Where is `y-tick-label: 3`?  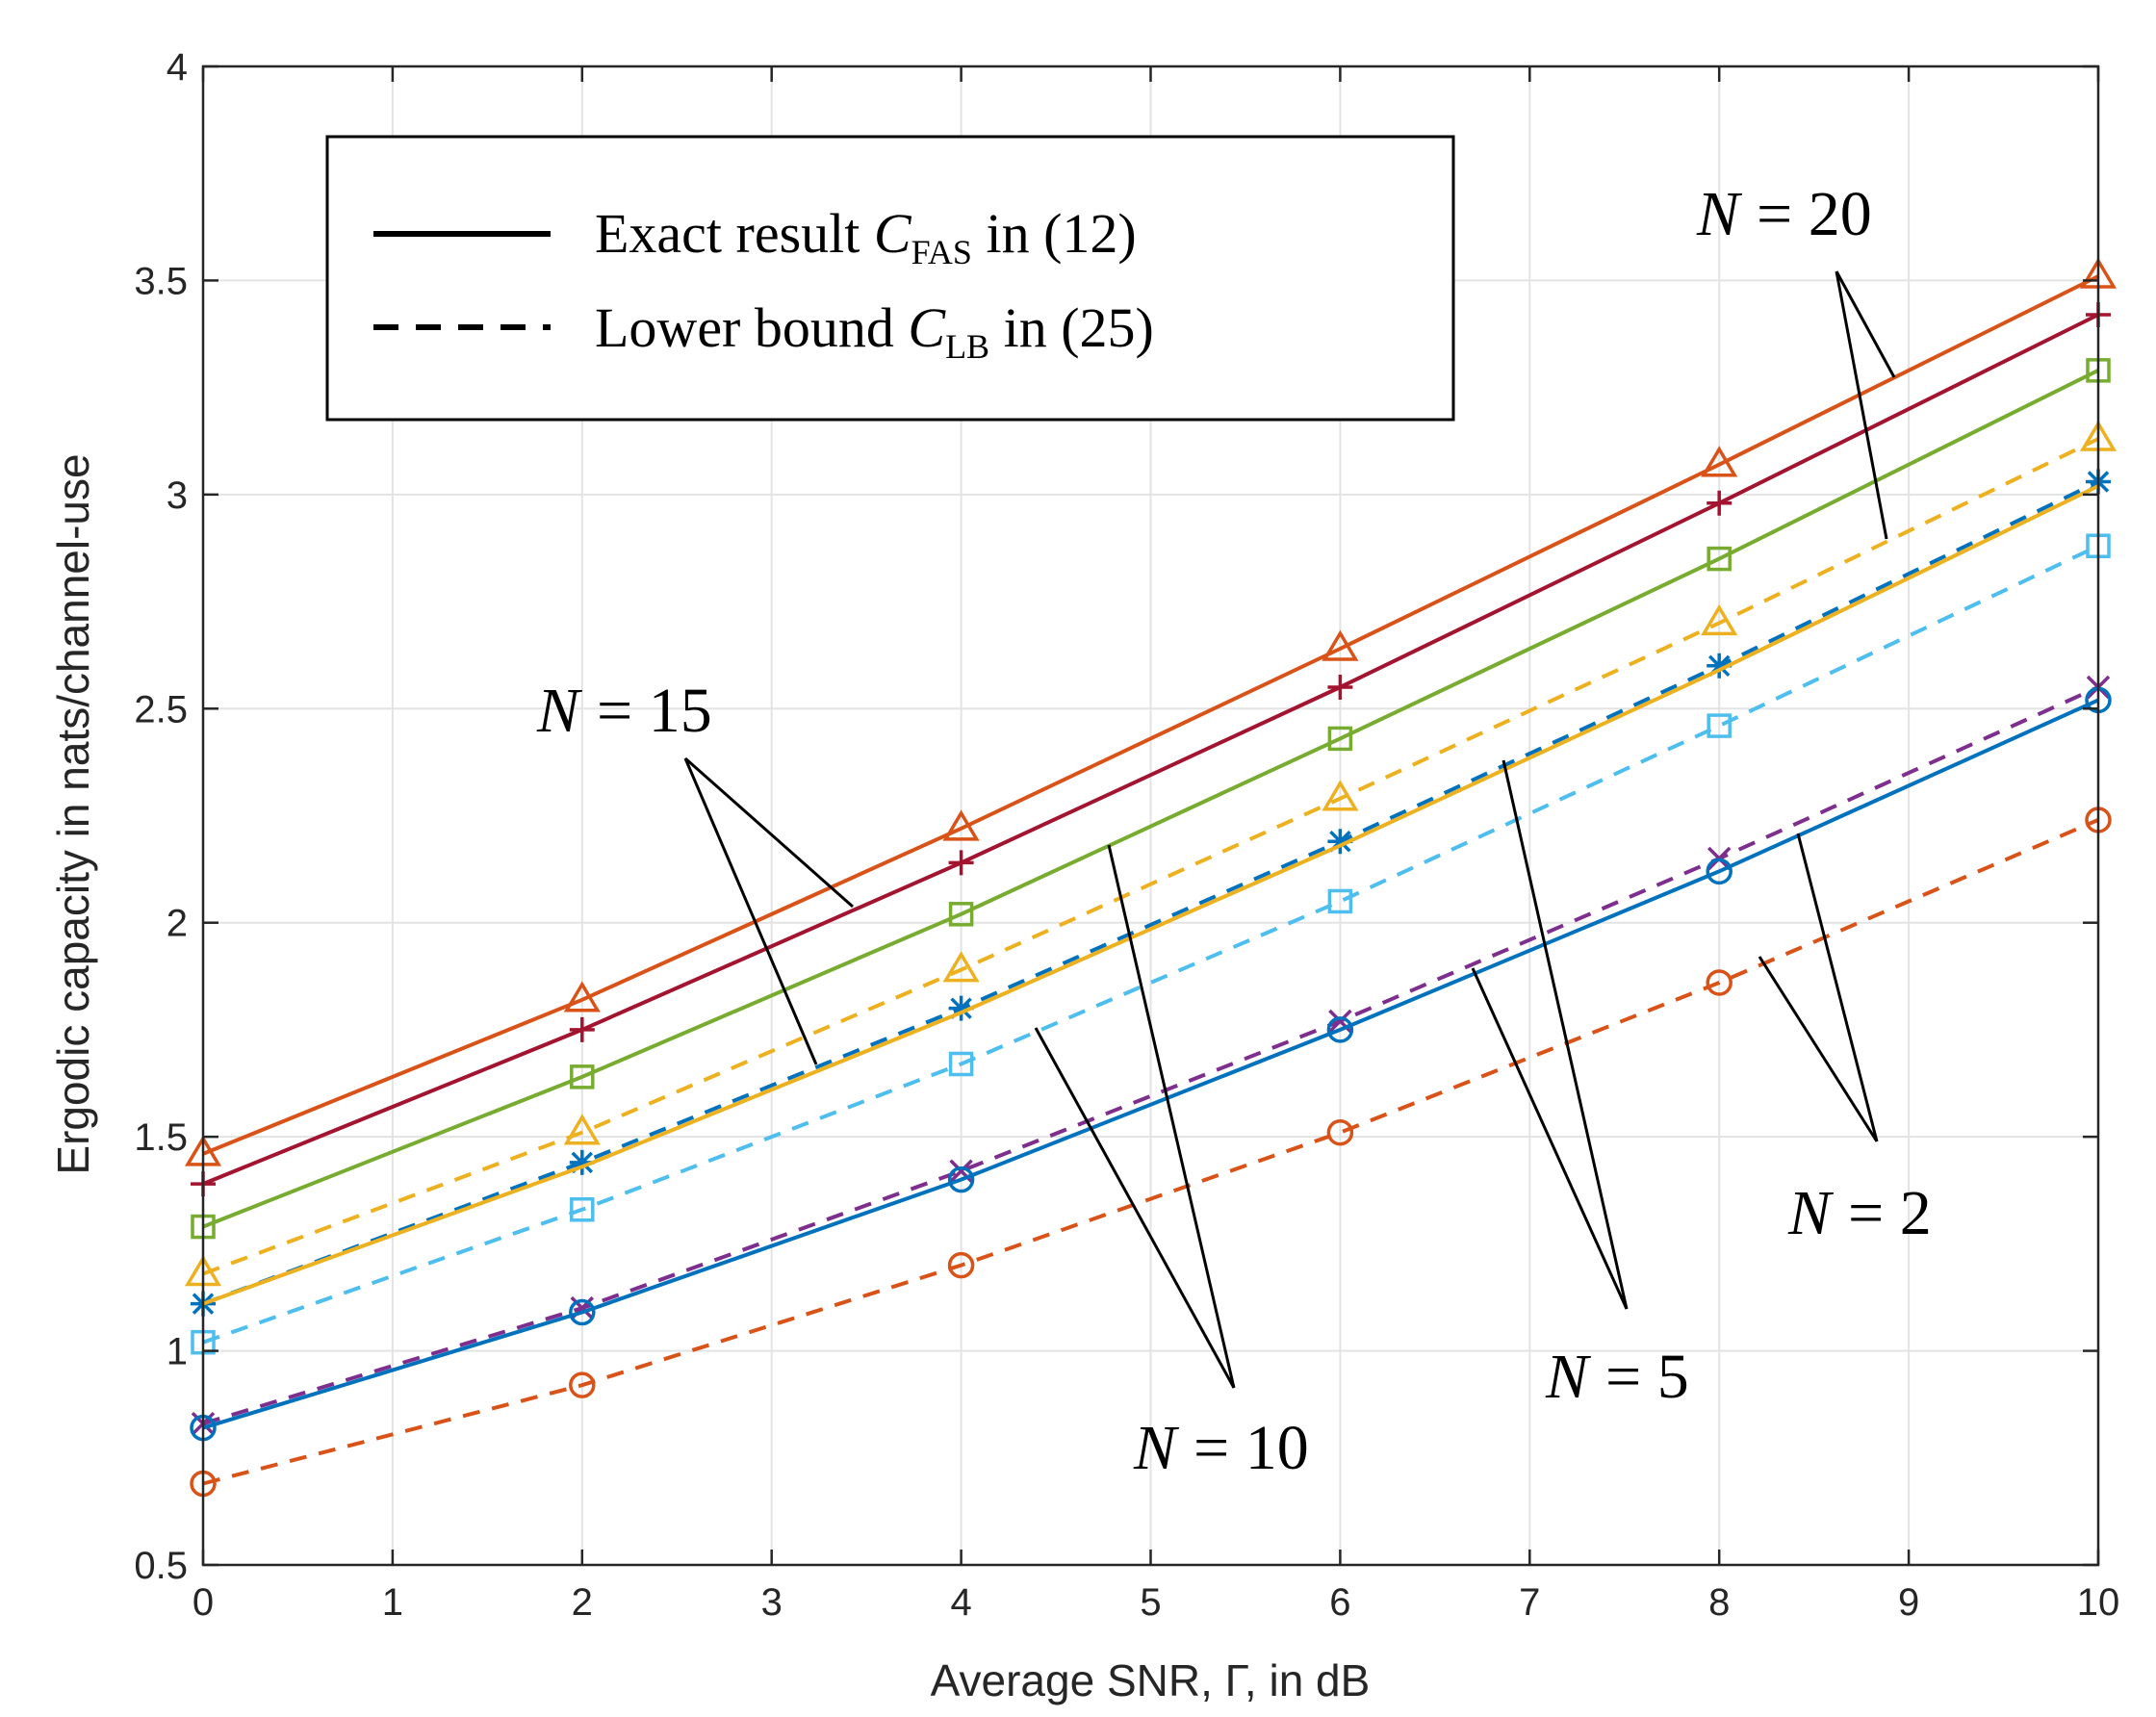
y-tick-label: 3 is located at coordinates (177, 495).